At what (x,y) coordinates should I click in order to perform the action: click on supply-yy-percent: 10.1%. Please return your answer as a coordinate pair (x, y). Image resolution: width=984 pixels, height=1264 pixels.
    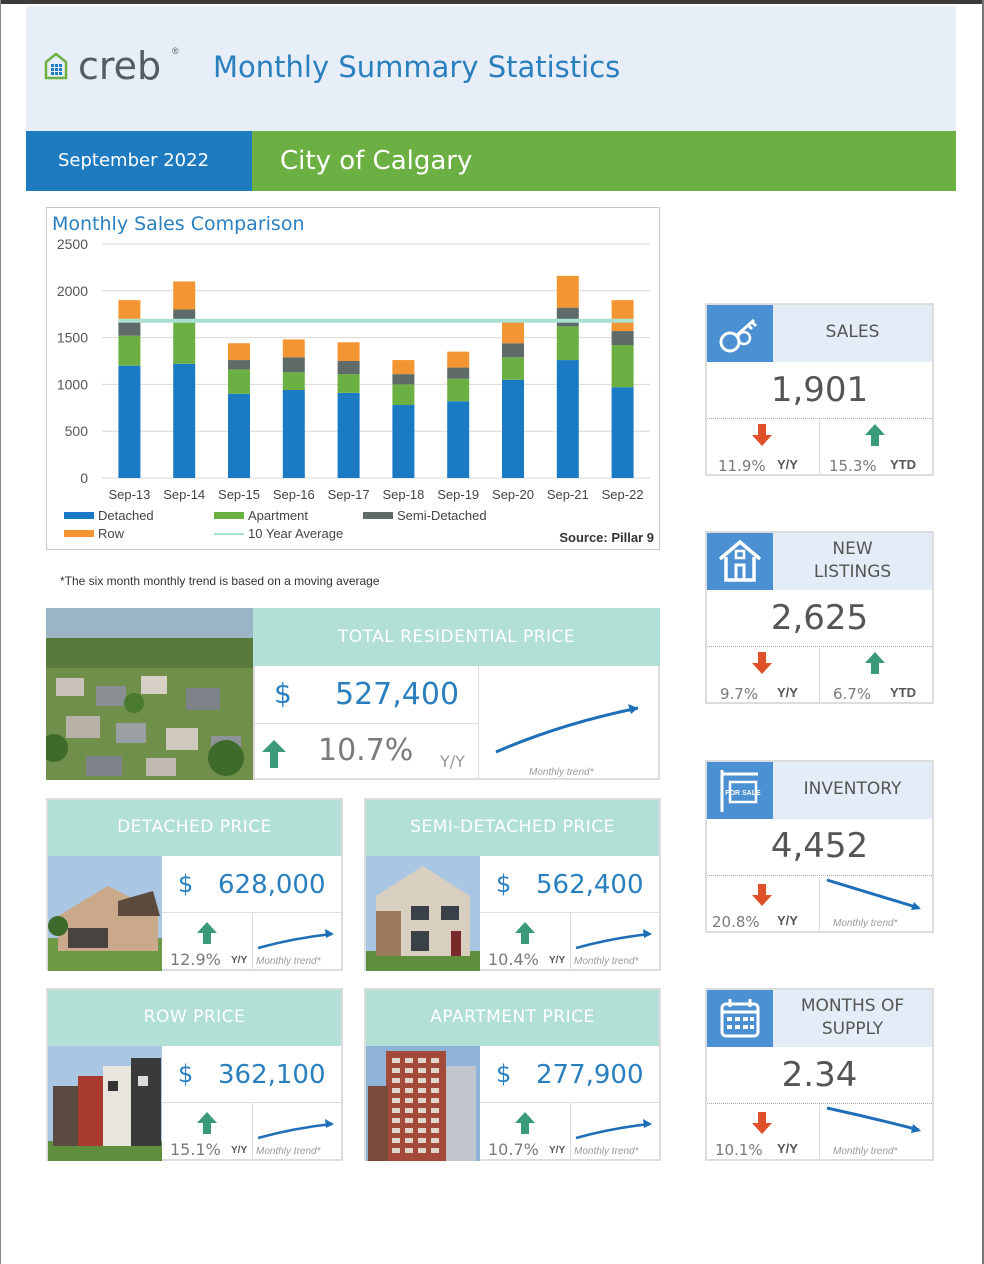
    Looking at the image, I should click on (739, 1150).